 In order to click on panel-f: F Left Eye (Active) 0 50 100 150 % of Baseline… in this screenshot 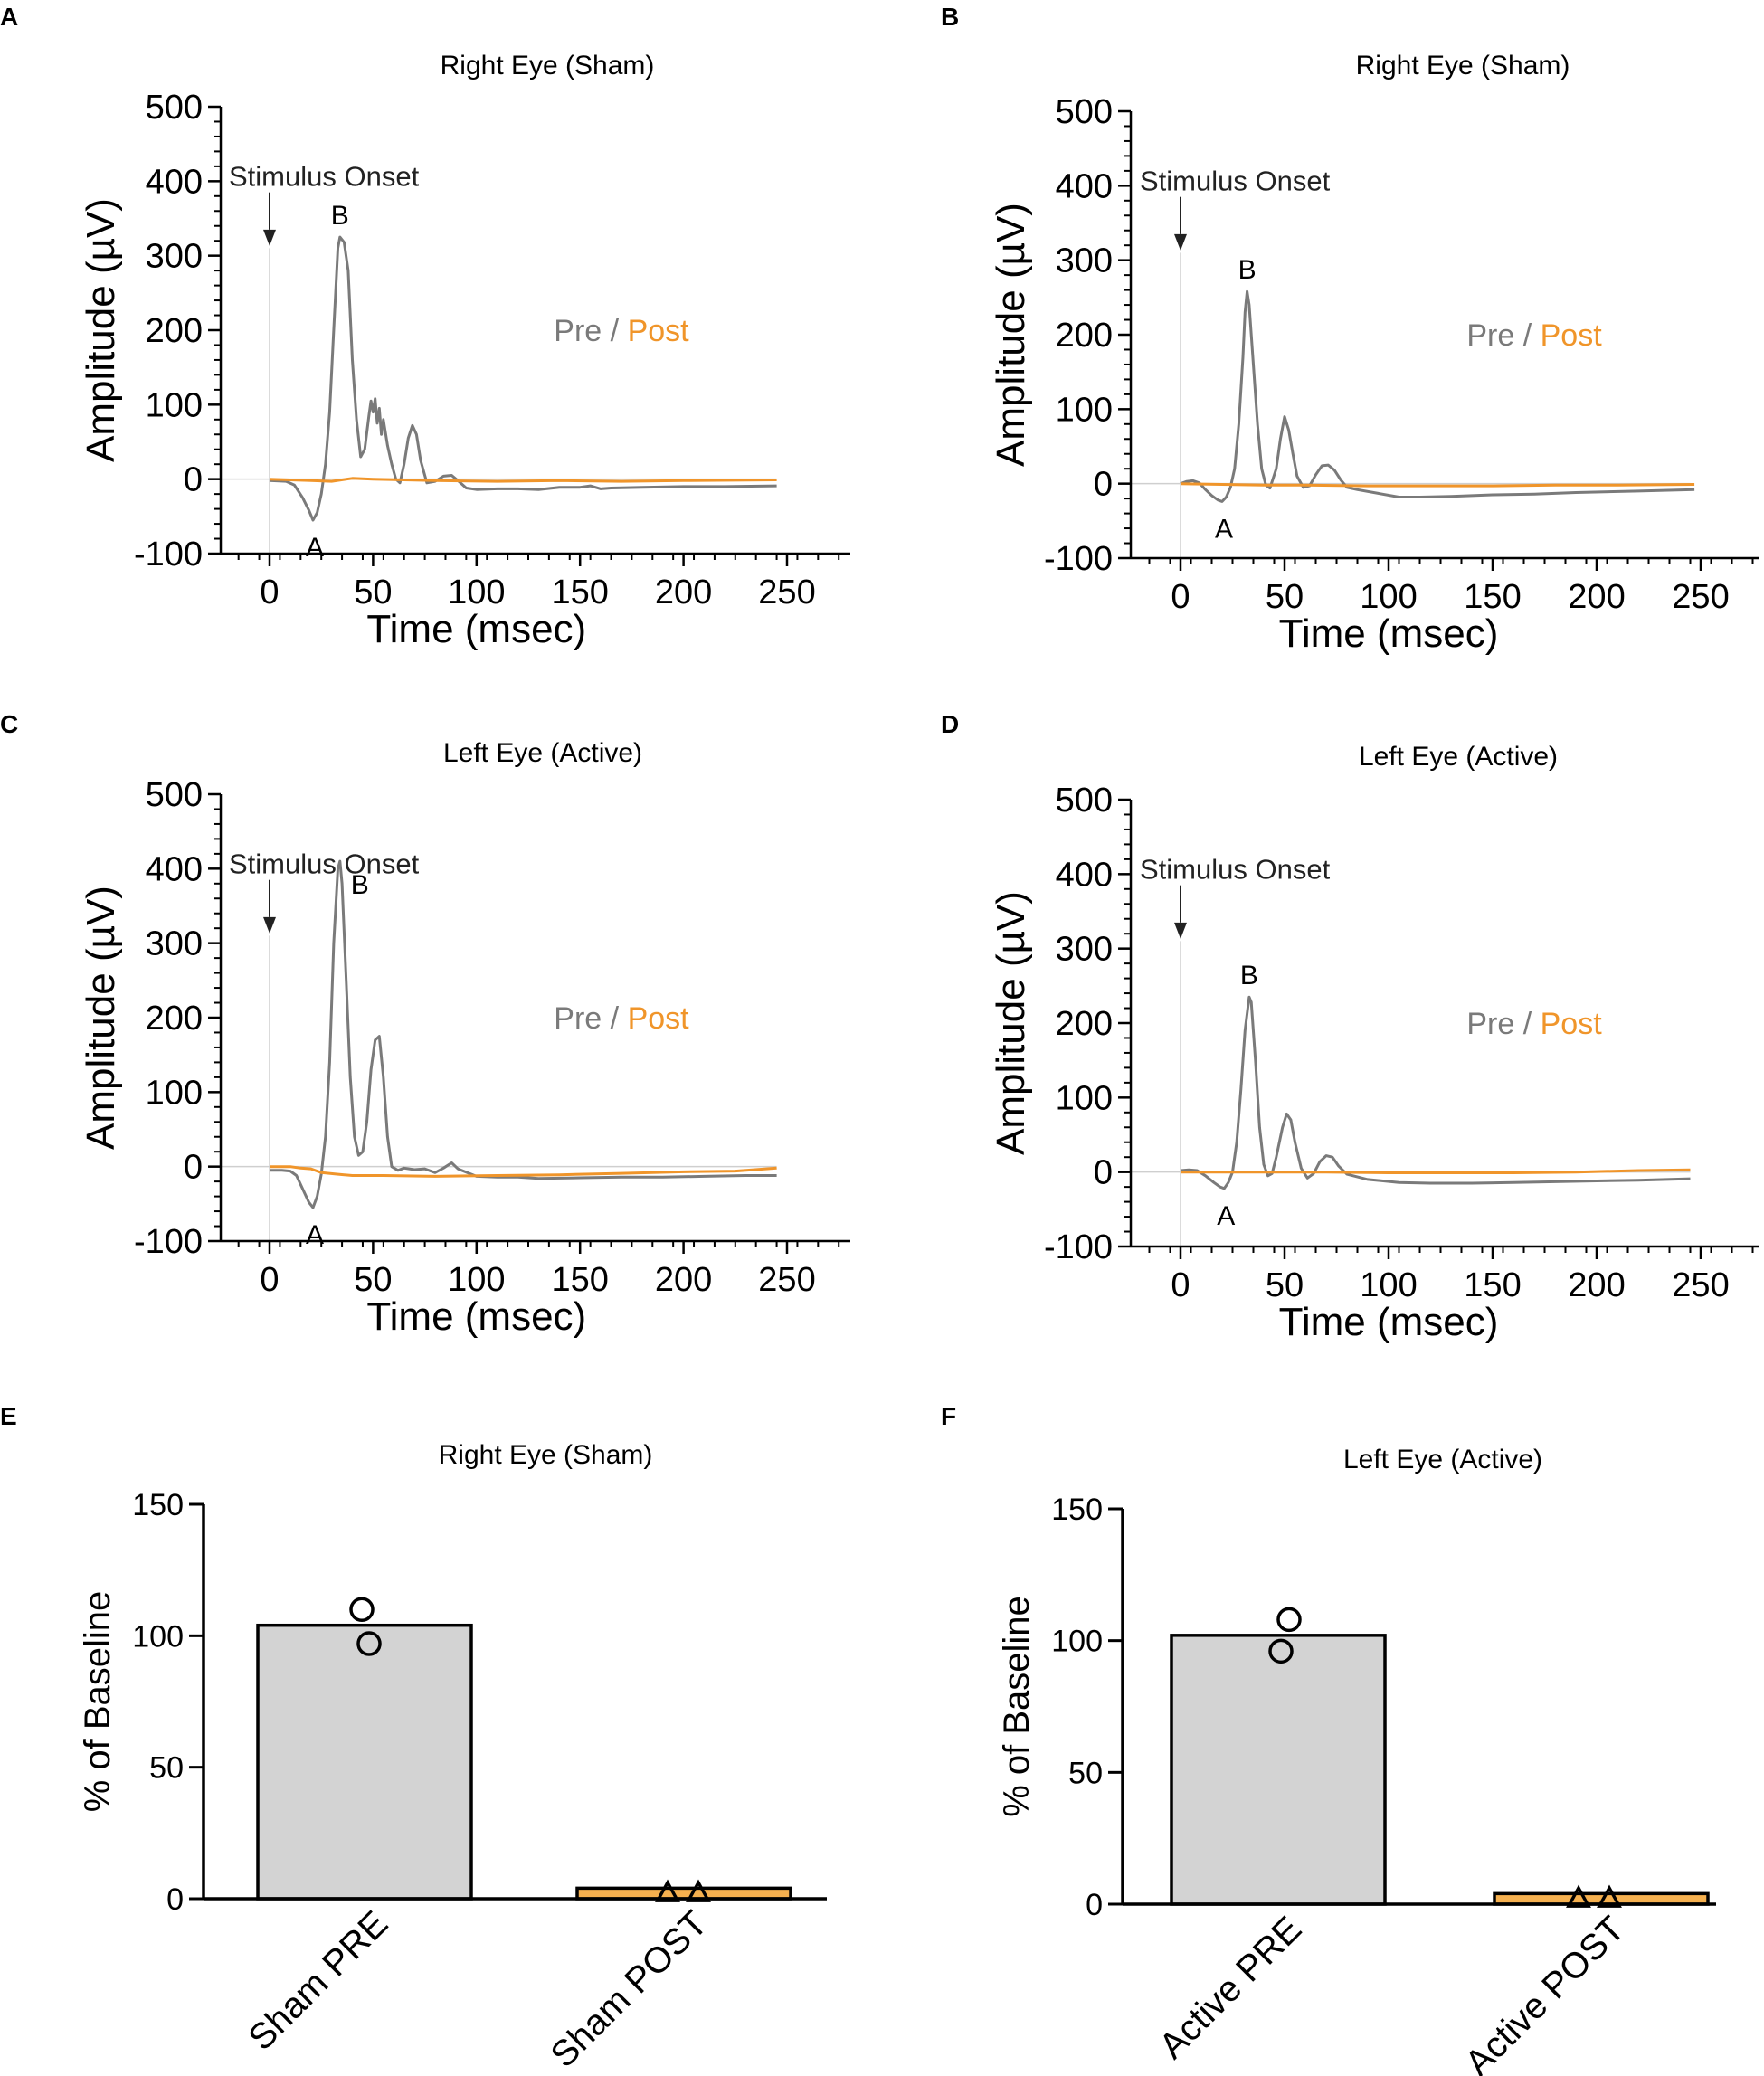, I will do `click(1328, 1739)`.